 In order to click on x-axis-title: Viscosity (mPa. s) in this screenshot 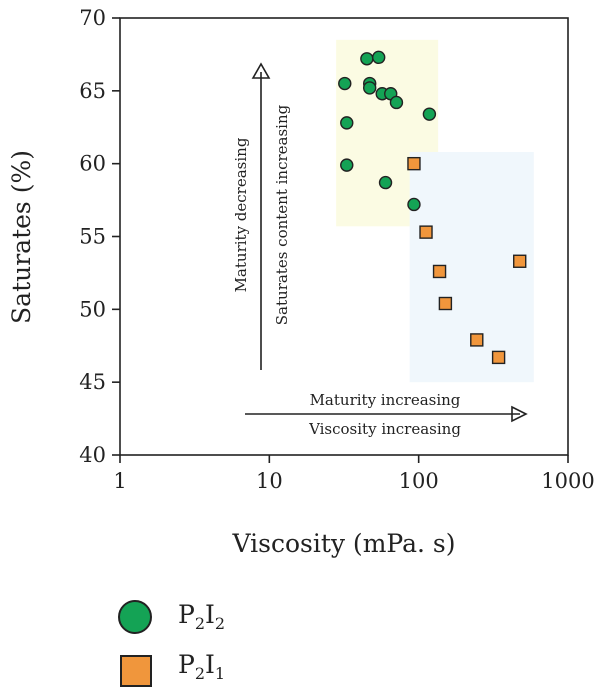, I will do `click(344, 543)`.